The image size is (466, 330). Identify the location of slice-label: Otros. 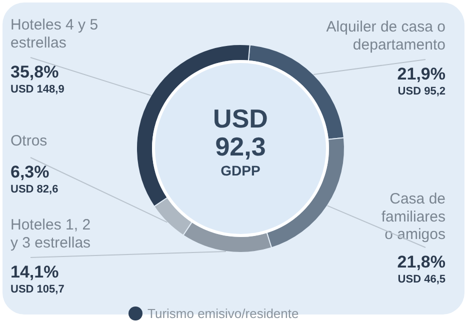
(29, 141).